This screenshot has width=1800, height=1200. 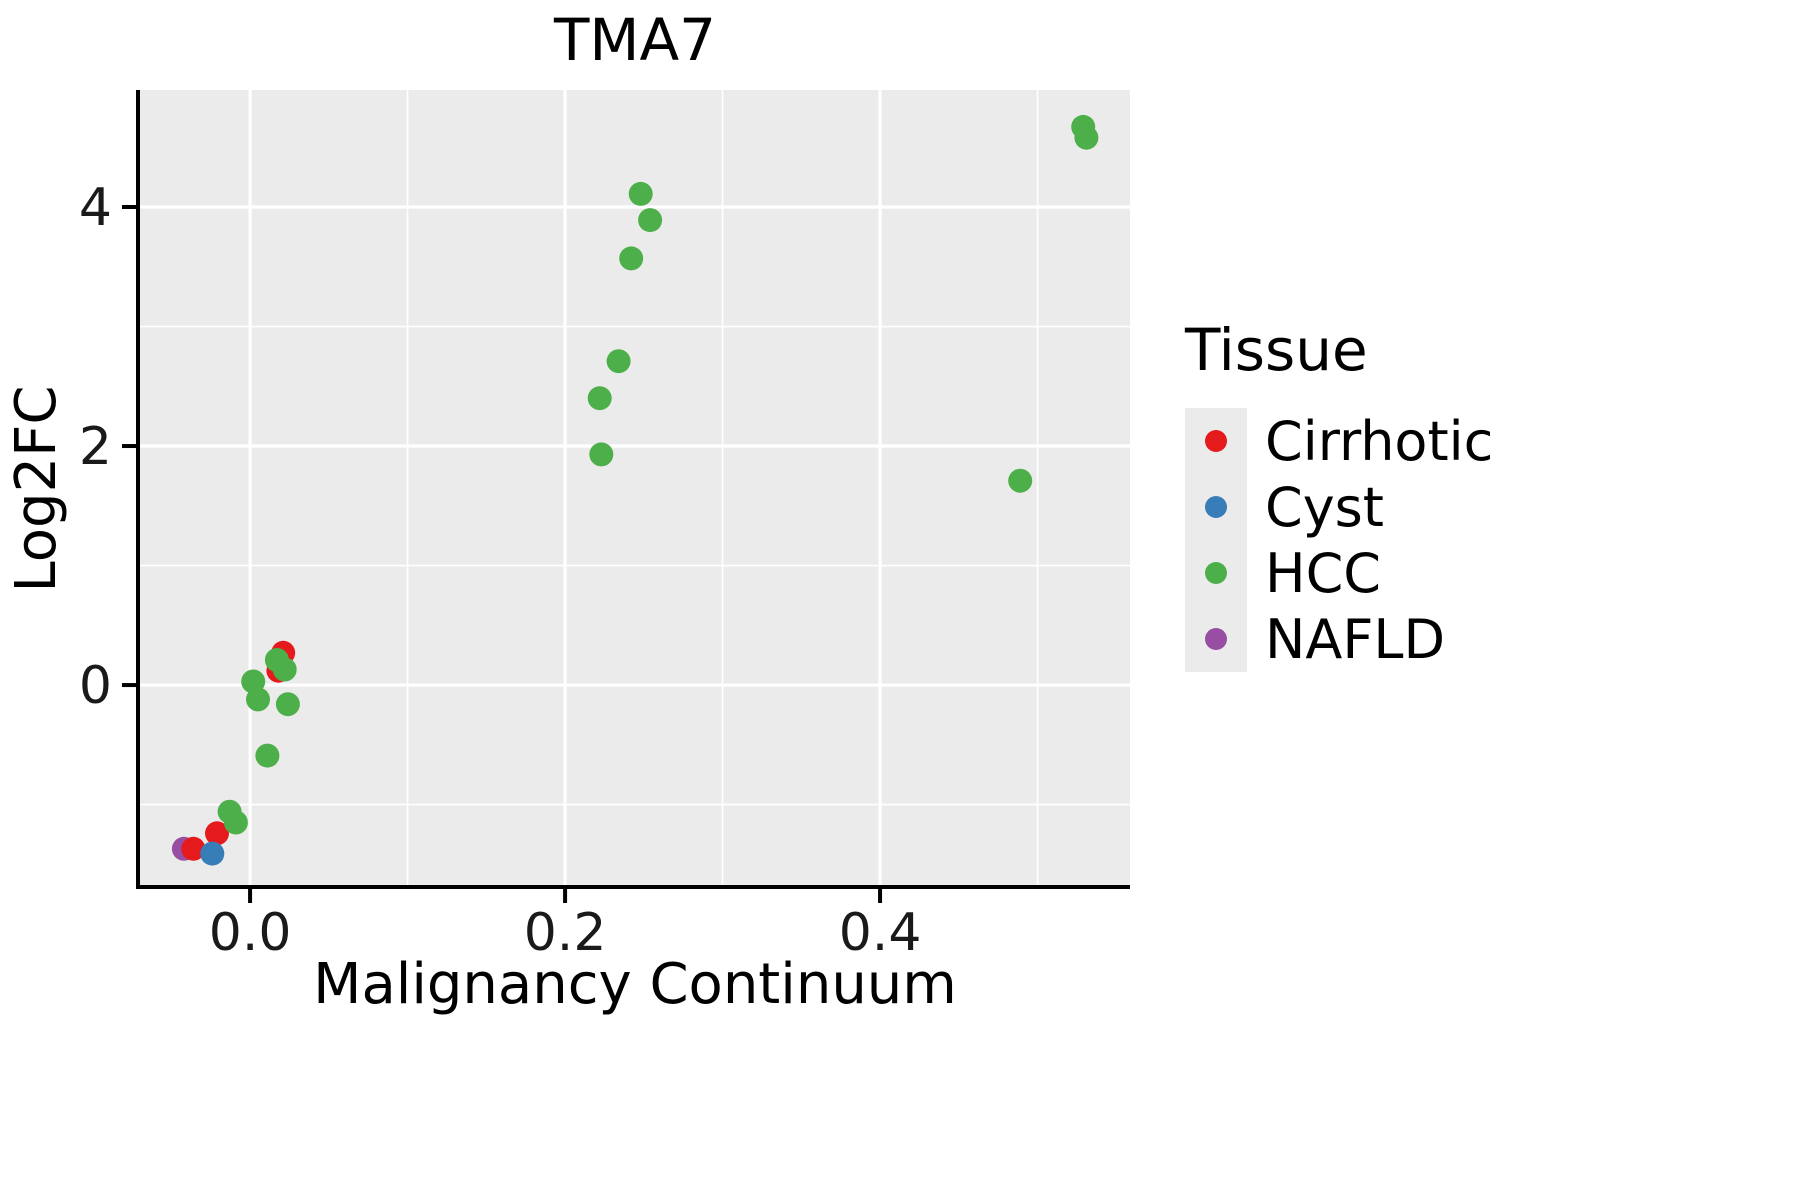 I want to click on legend-title: Tissue, so click(x=1276, y=350).